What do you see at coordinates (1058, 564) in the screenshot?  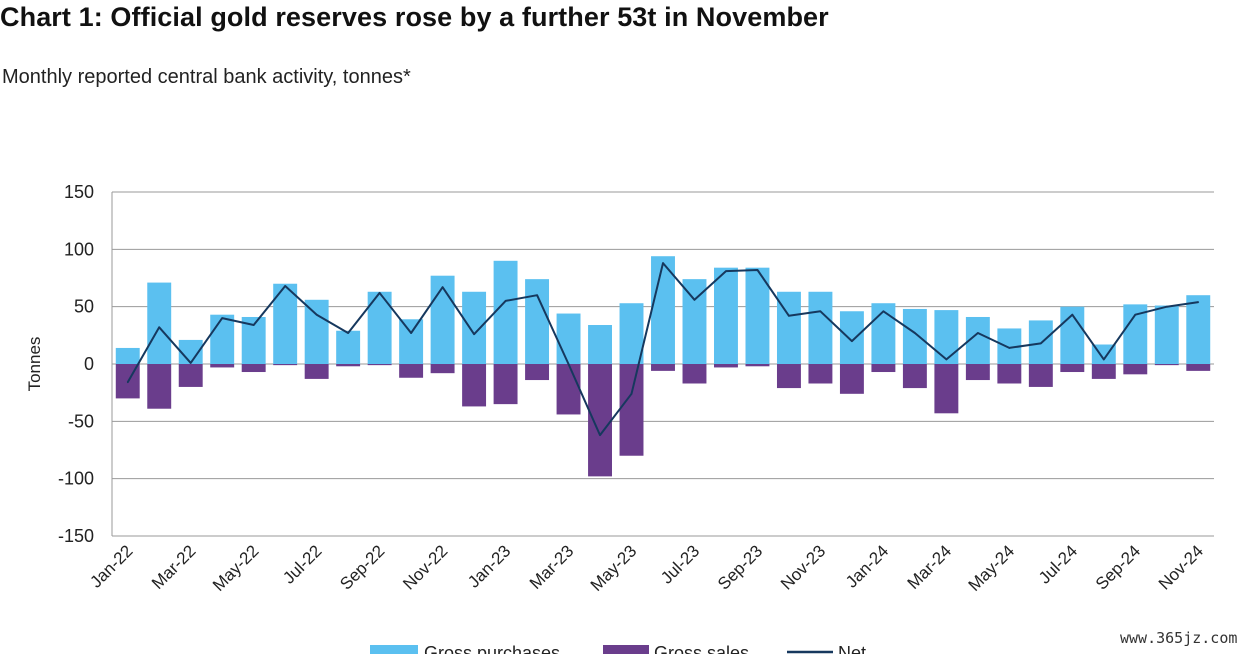 I see `x-tick-label: Jul-24` at bounding box center [1058, 564].